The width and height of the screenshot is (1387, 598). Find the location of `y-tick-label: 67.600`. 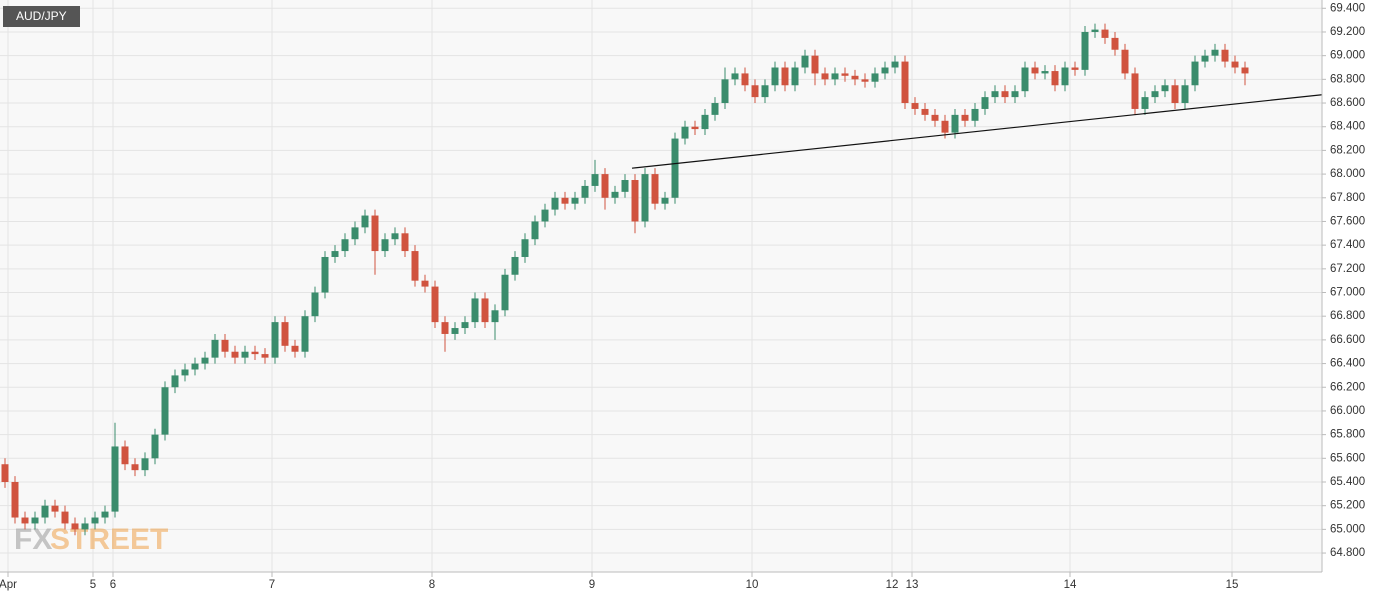

y-tick-label: 67.600 is located at coordinates (1347, 221).